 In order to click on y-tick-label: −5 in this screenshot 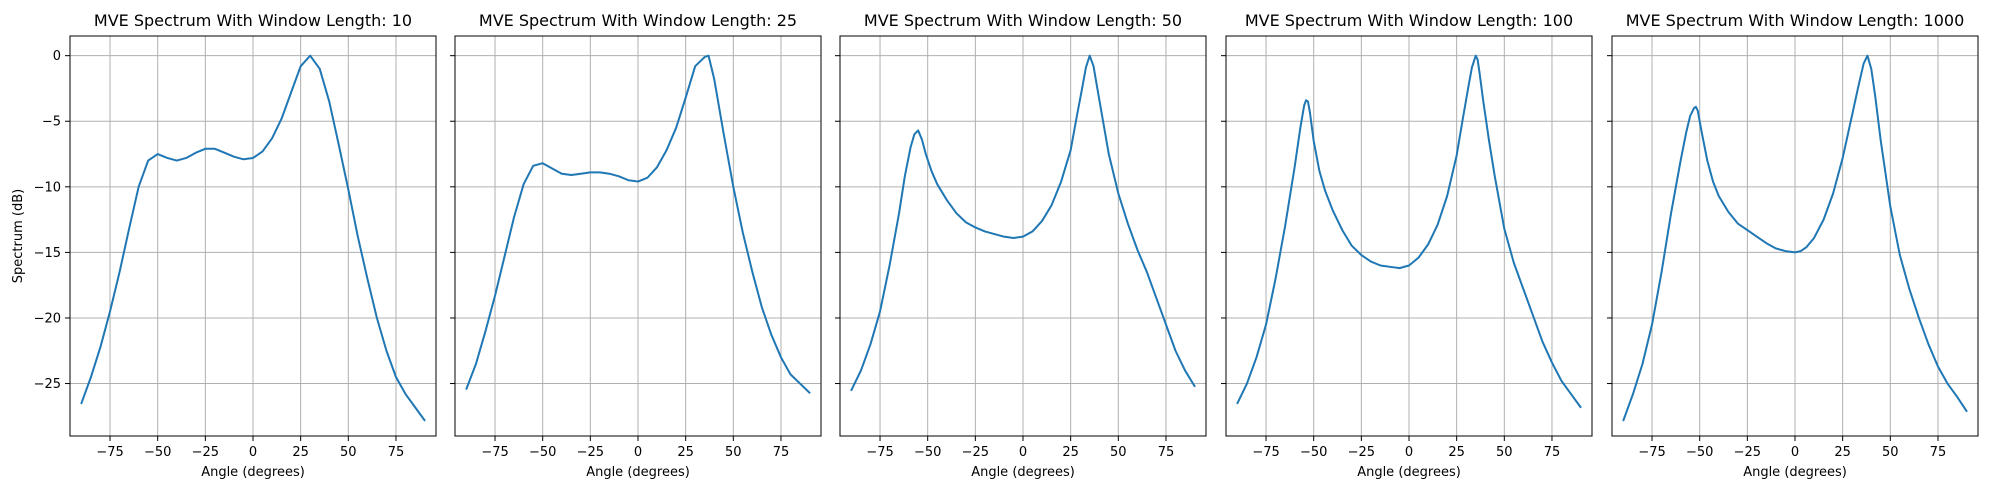, I will do `click(51, 122)`.